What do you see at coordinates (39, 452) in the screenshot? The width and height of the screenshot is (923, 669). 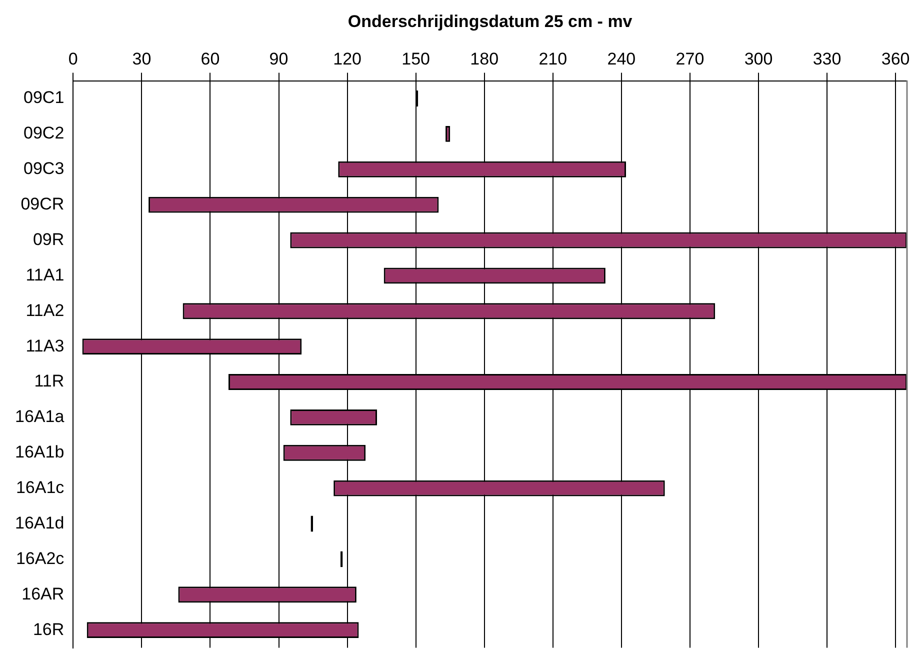 I see `y-tick-label: 16A1b` at bounding box center [39, 452].